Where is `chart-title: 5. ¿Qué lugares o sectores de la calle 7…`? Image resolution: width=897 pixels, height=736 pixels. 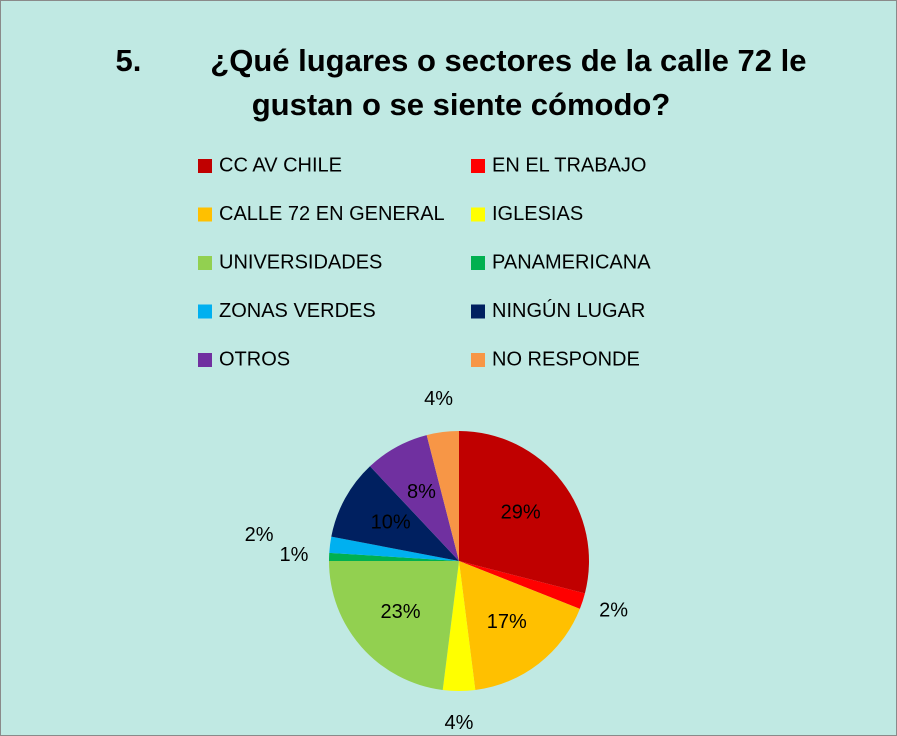 chart-title: 5. ¿Qué lugares o sectores de la calle 7… is located at coordinates (465, 82).